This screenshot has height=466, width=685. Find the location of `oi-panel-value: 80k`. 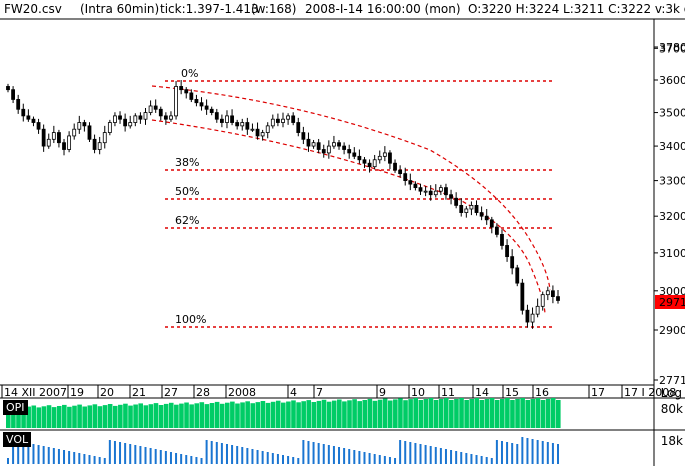

oi-panel-value: 80k is located at coordinates (671, 409).